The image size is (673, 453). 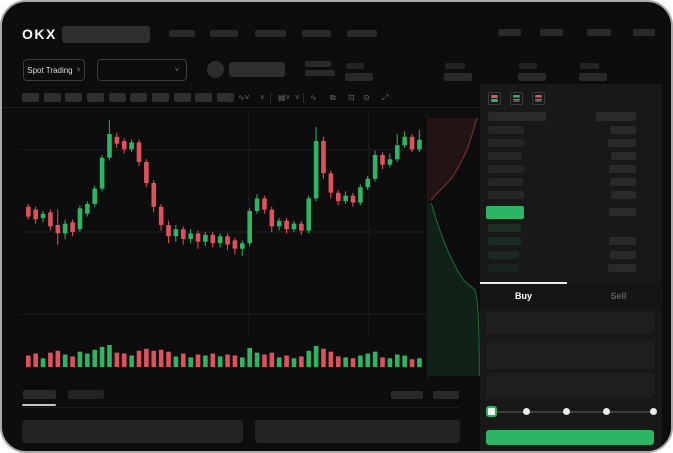 What do you see at coordinates (523, 283) in the screenshot?
I see `active-tab-indicator` at bounding box center [523, 283].